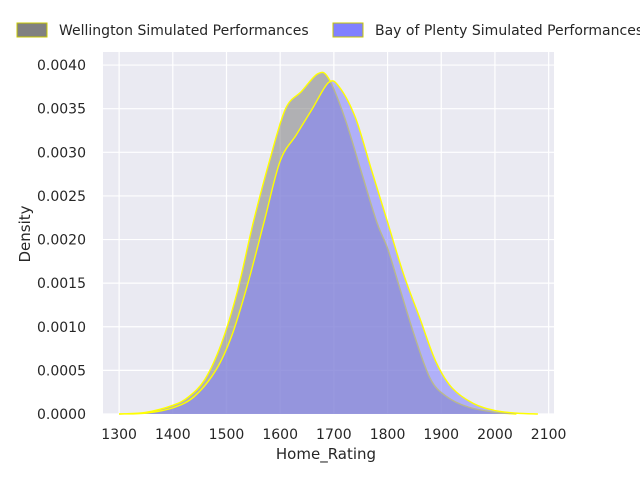 This screenshot has width=640, height=480. Describe the element at coordinates (280, 435) in the screenshot. I see `x-tick-label: 1600` at that location.